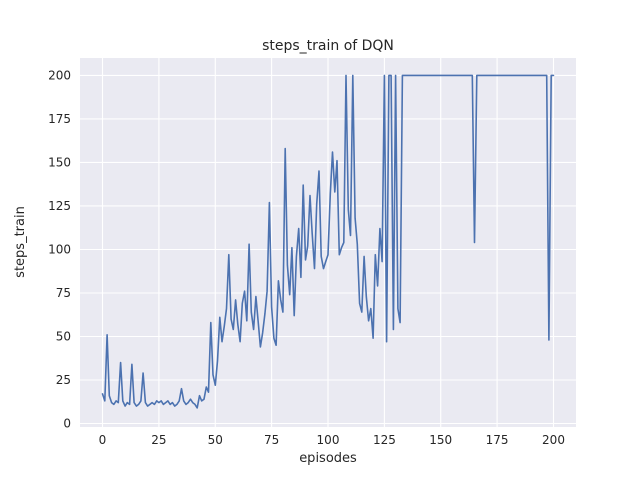  I want to click on x-tick-label: 75, so click(271, 440).